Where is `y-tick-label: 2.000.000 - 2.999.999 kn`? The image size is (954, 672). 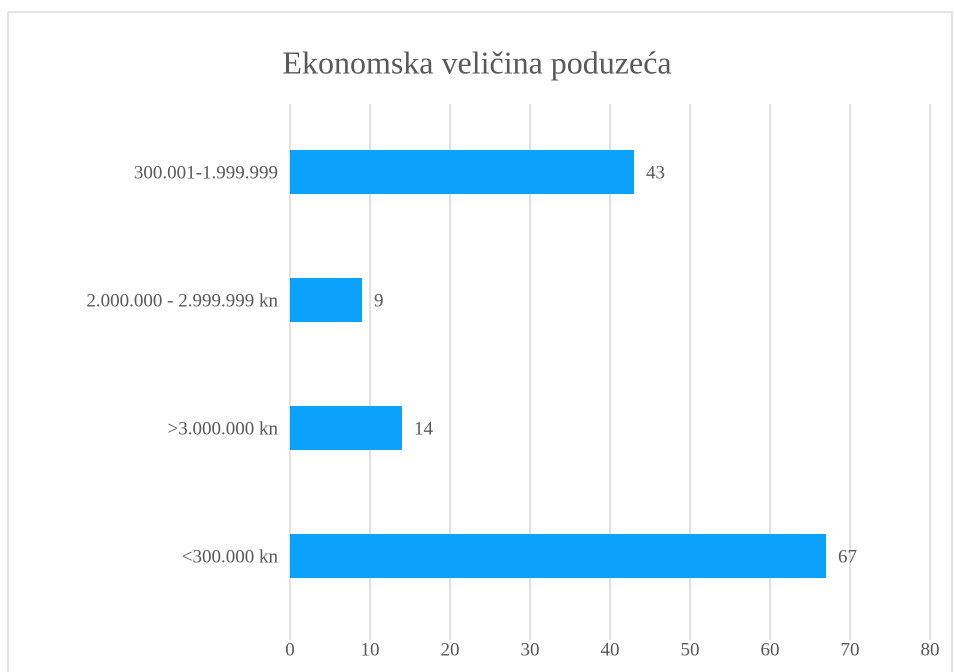 y-tick-label: 2.000.000 - 2.999.999 kn is located at coordinates (182, 300).